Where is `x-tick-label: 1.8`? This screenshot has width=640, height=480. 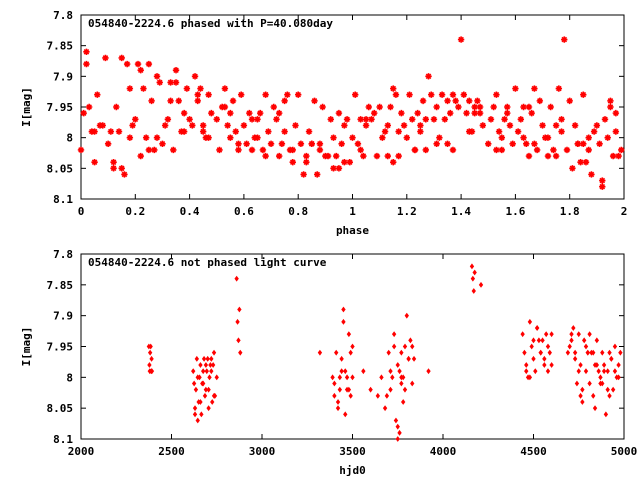 x-tick-label: 1.8 is located at coordinates (570, 211).